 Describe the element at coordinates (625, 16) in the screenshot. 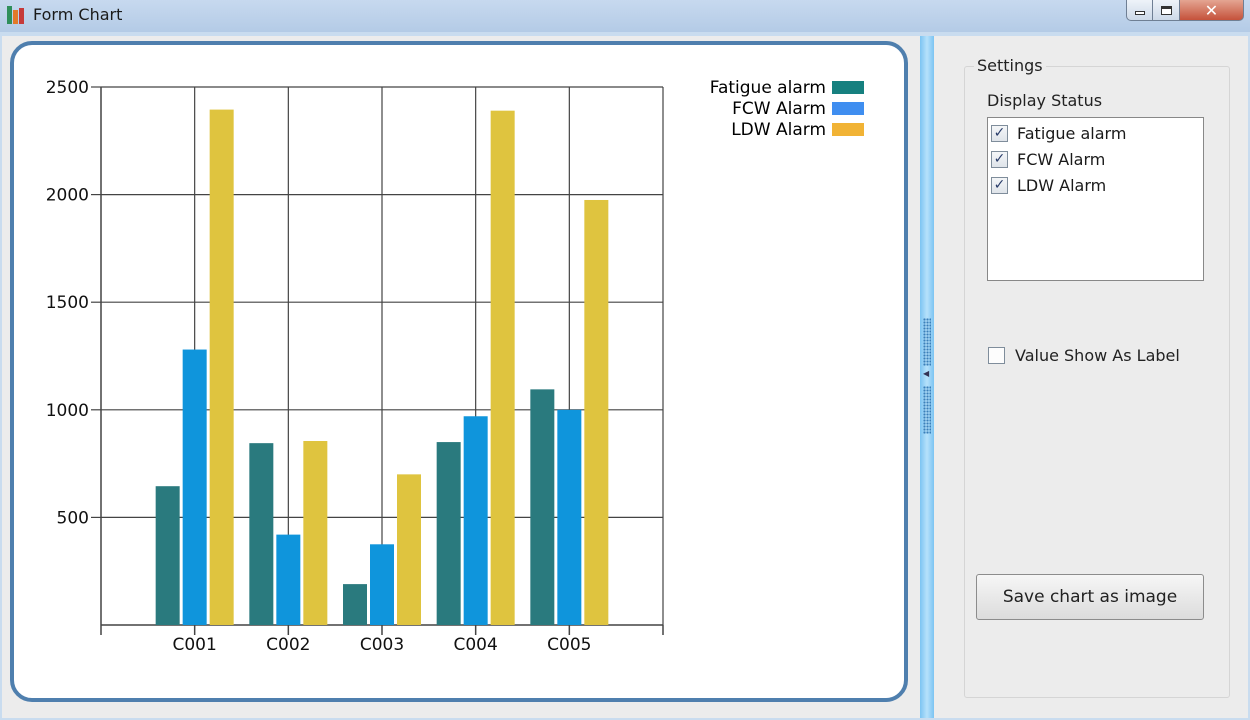

I see `title-bar: Form Chart ✕` at that location.